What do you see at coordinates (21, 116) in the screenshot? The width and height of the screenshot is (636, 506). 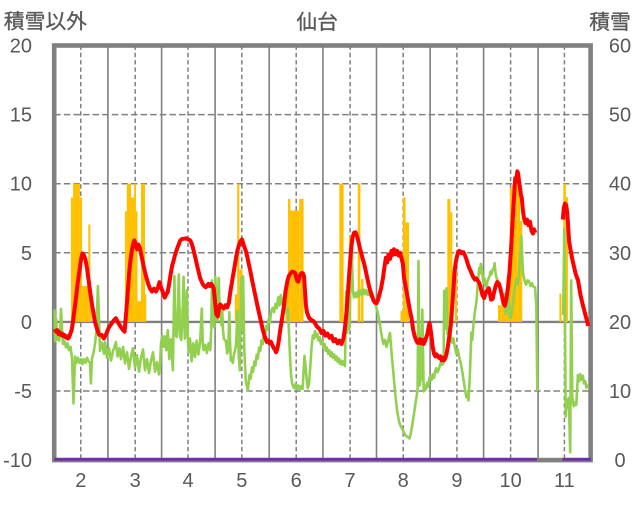 I see `svg-text: 15` at bounding box center [21, 116].